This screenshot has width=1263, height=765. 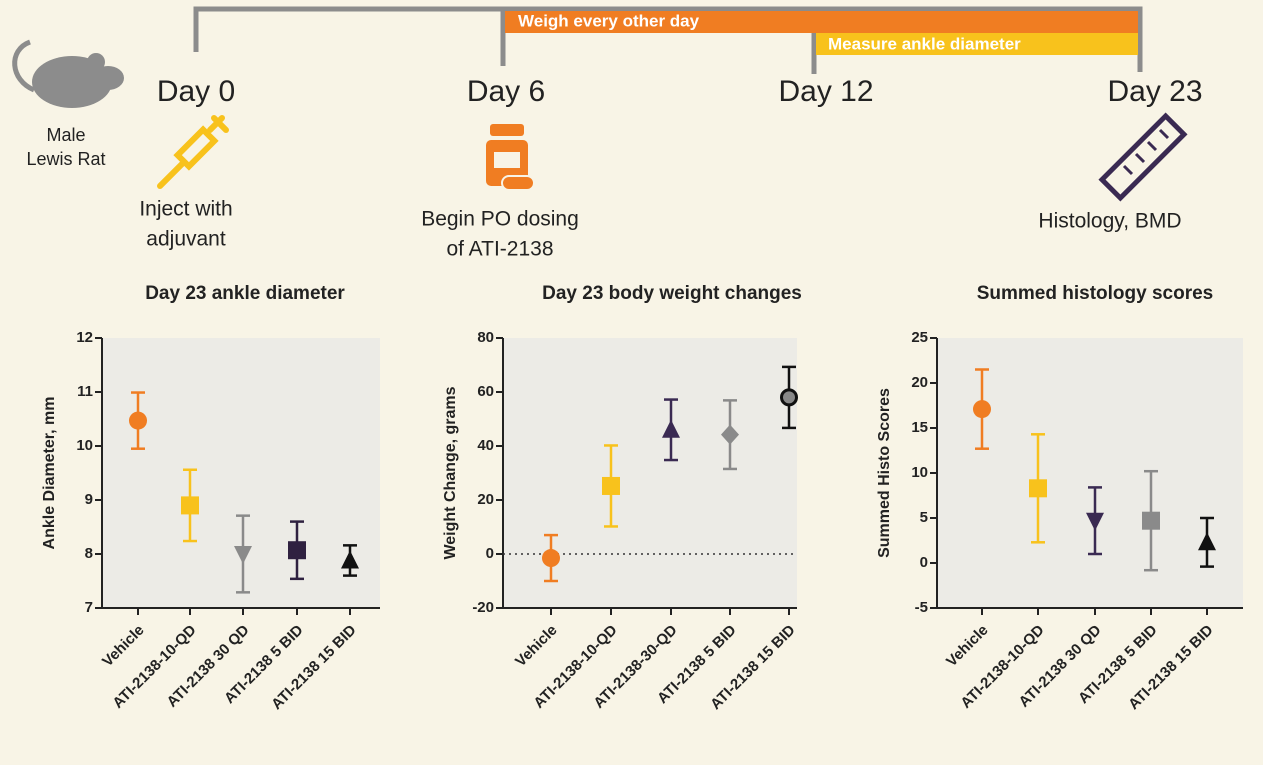 What do you see at coordinates (185, 209) in the screenshot?
I see `event-label: Inject with` at bounding box center [185, 209].